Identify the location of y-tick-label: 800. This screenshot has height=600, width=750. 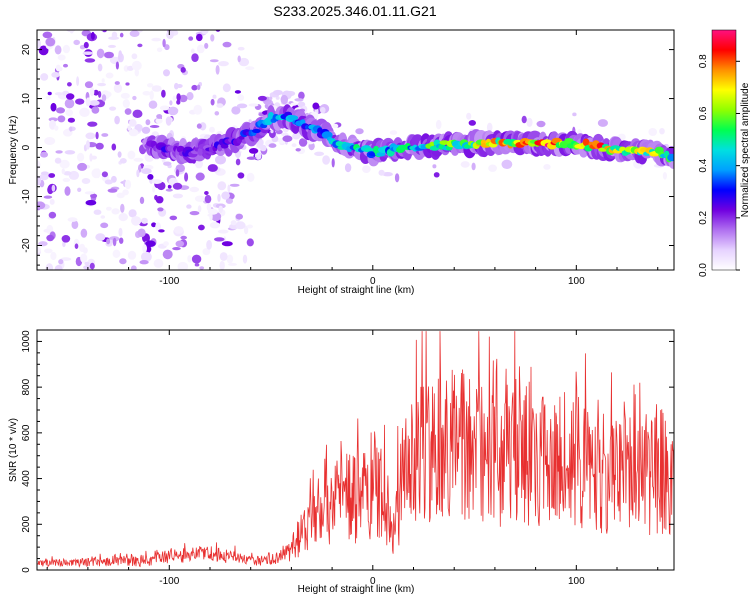
(26, 386).